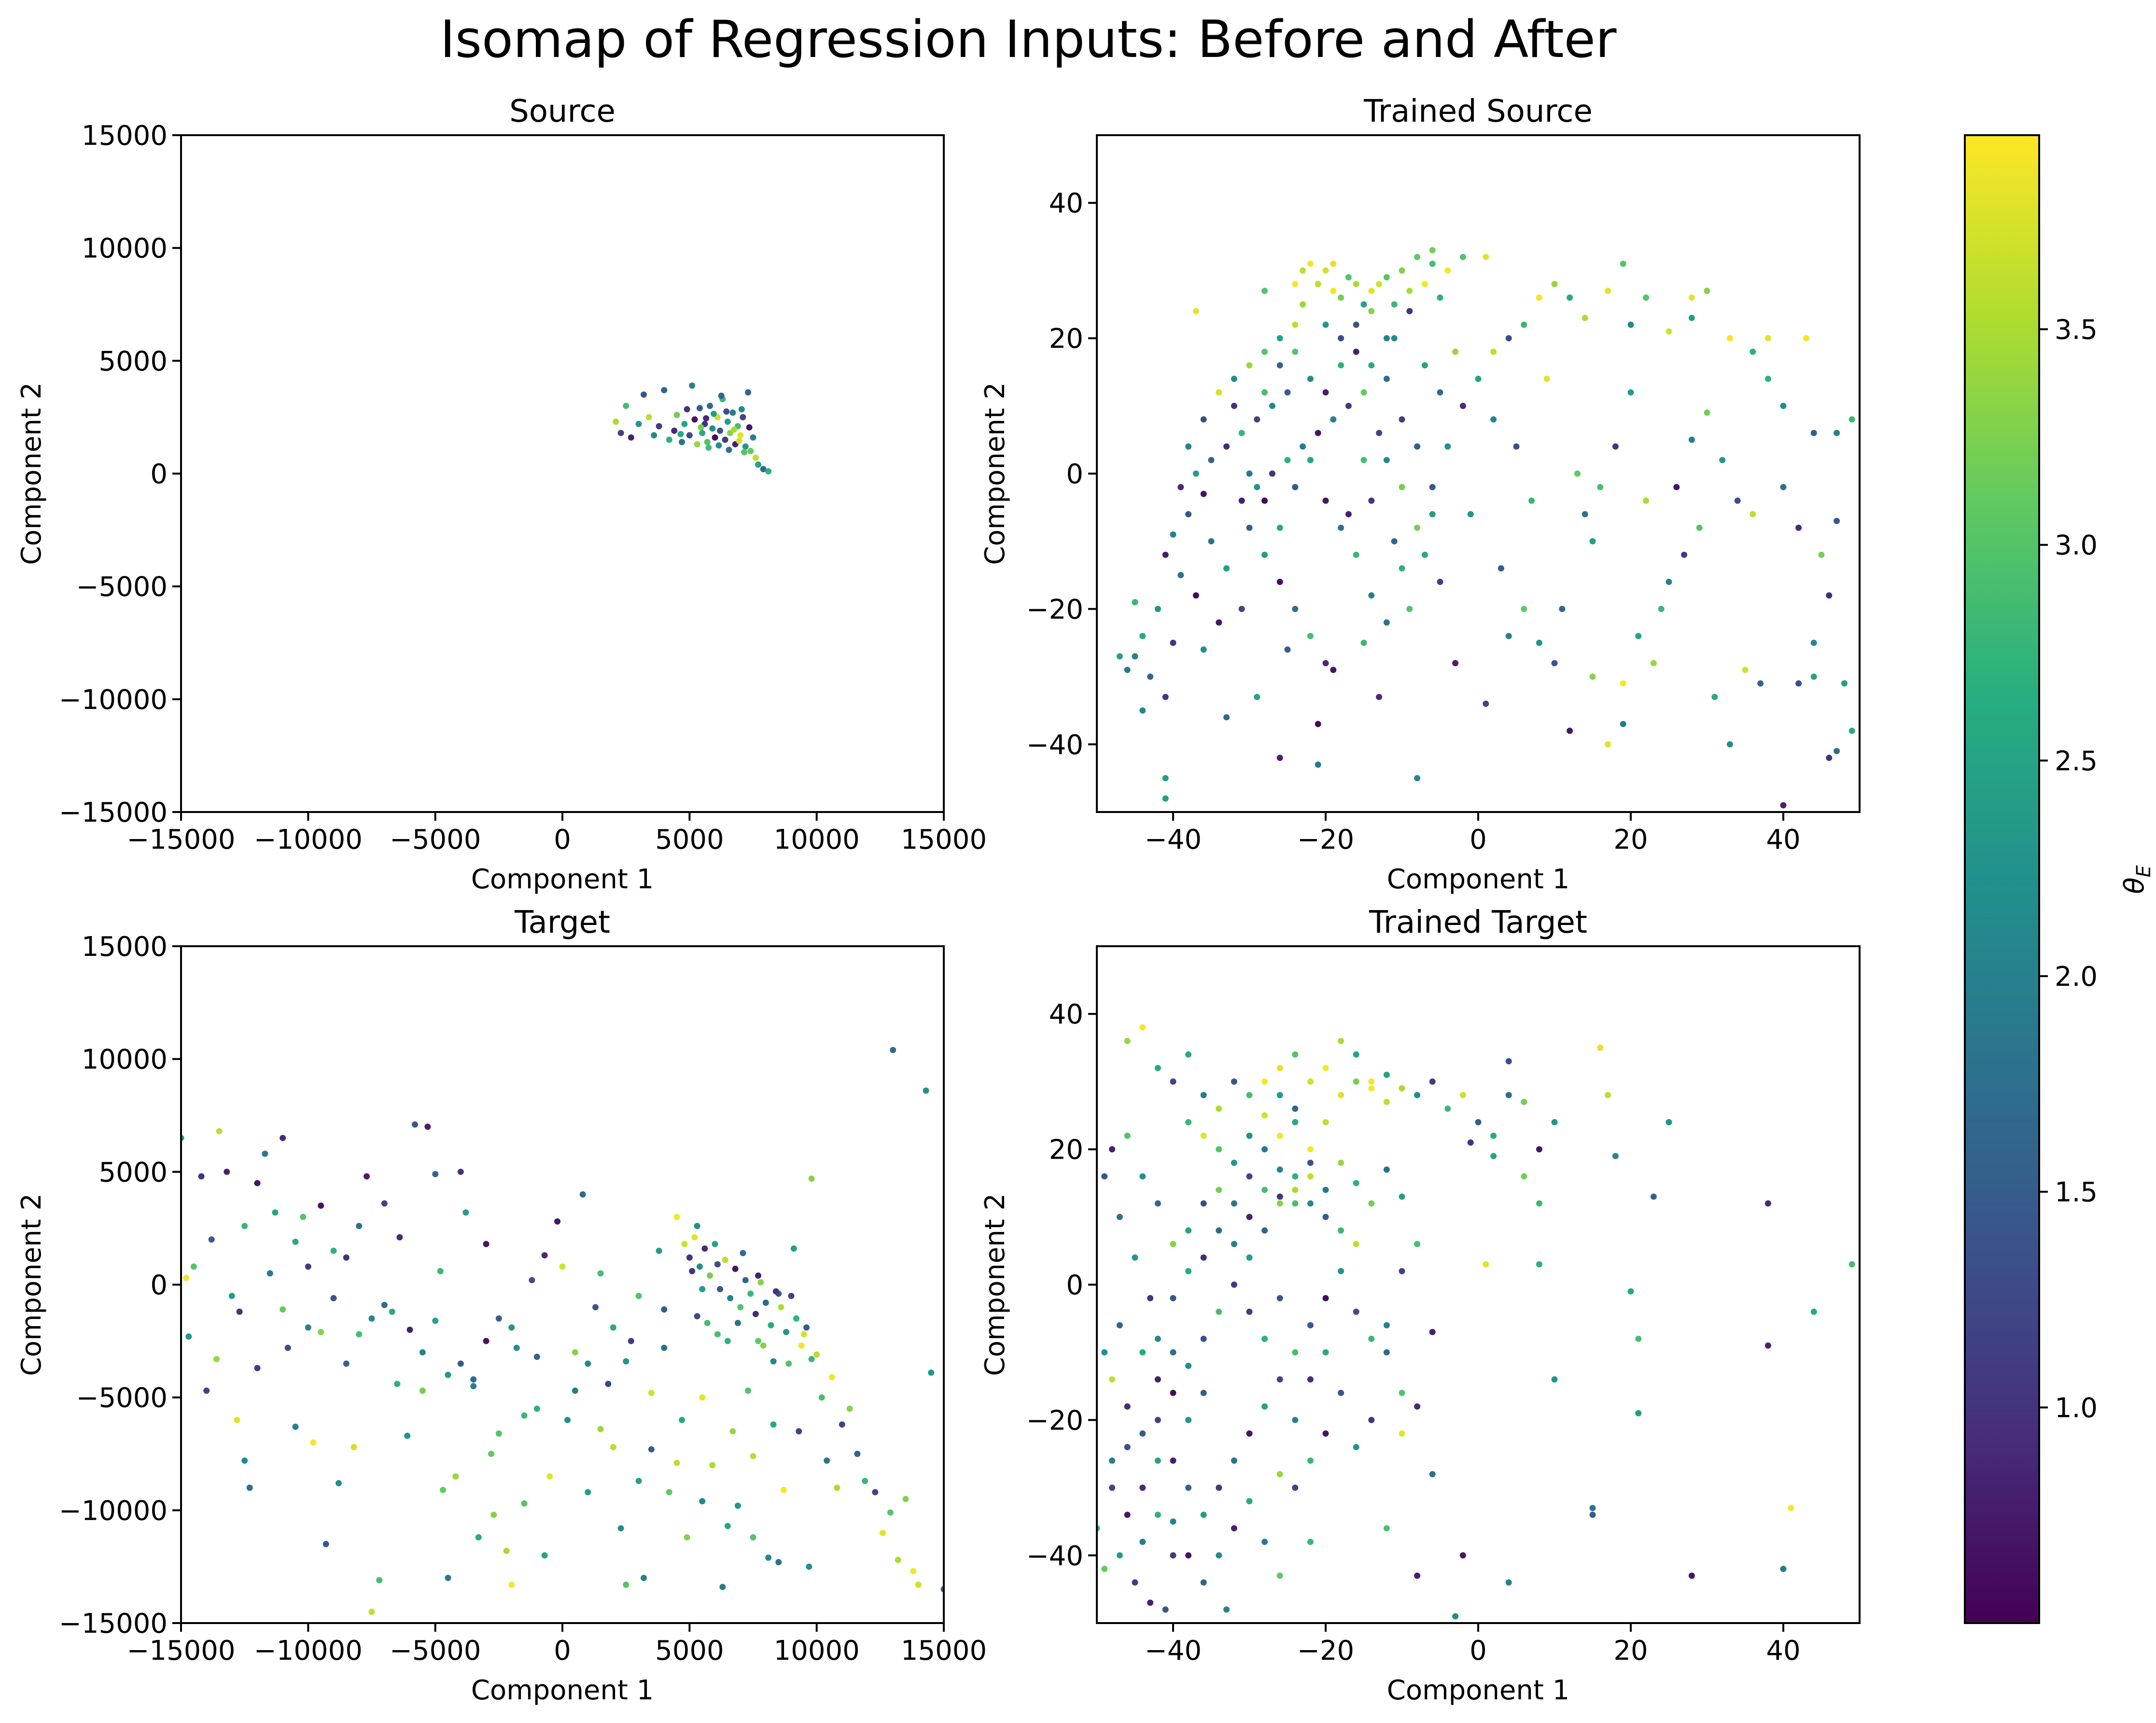  I want to click on y-tick-label: 20, so click(1066, 1150).